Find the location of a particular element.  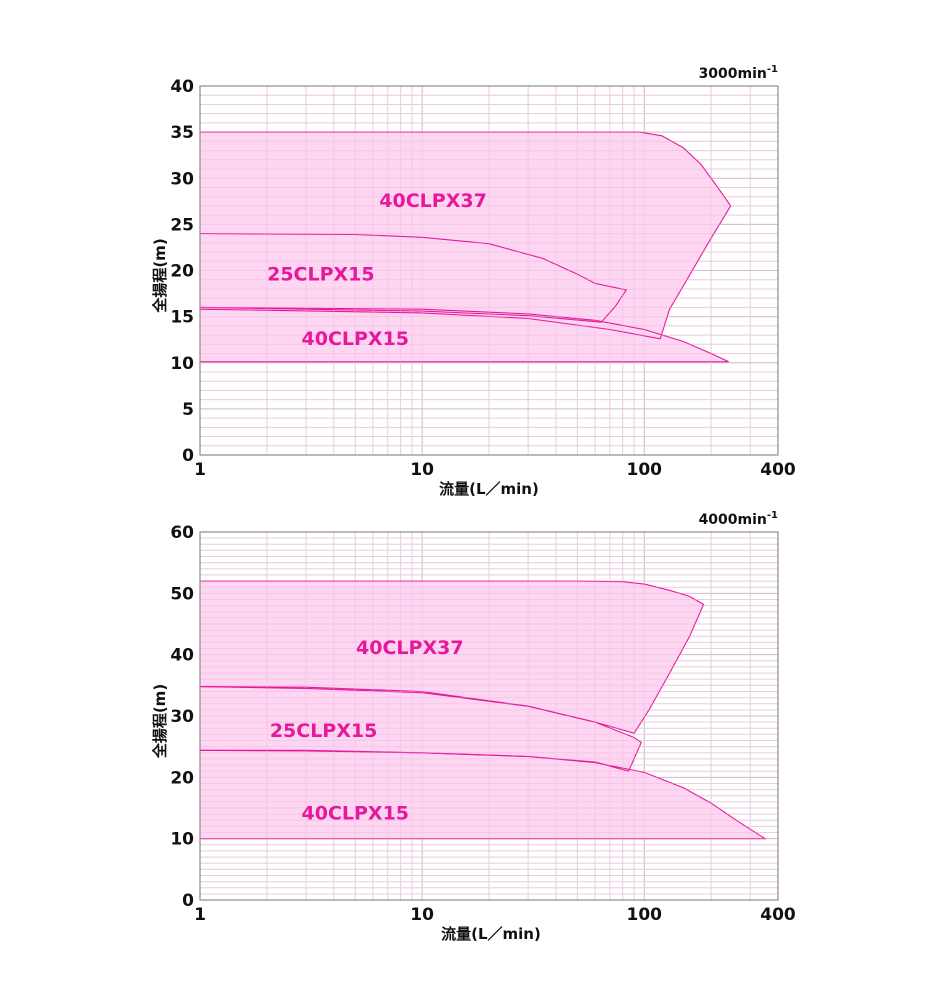

range-outline-40clpx37 is located at coordinates (465, 235).